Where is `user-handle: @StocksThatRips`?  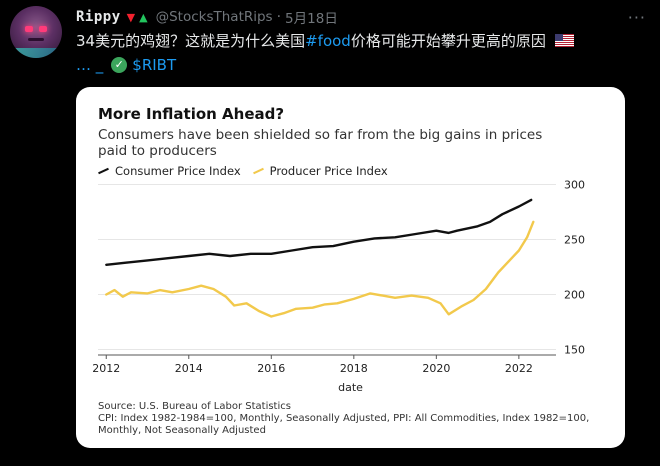 user-handle: @StocksThatRips is located at coordinates (214, 17).